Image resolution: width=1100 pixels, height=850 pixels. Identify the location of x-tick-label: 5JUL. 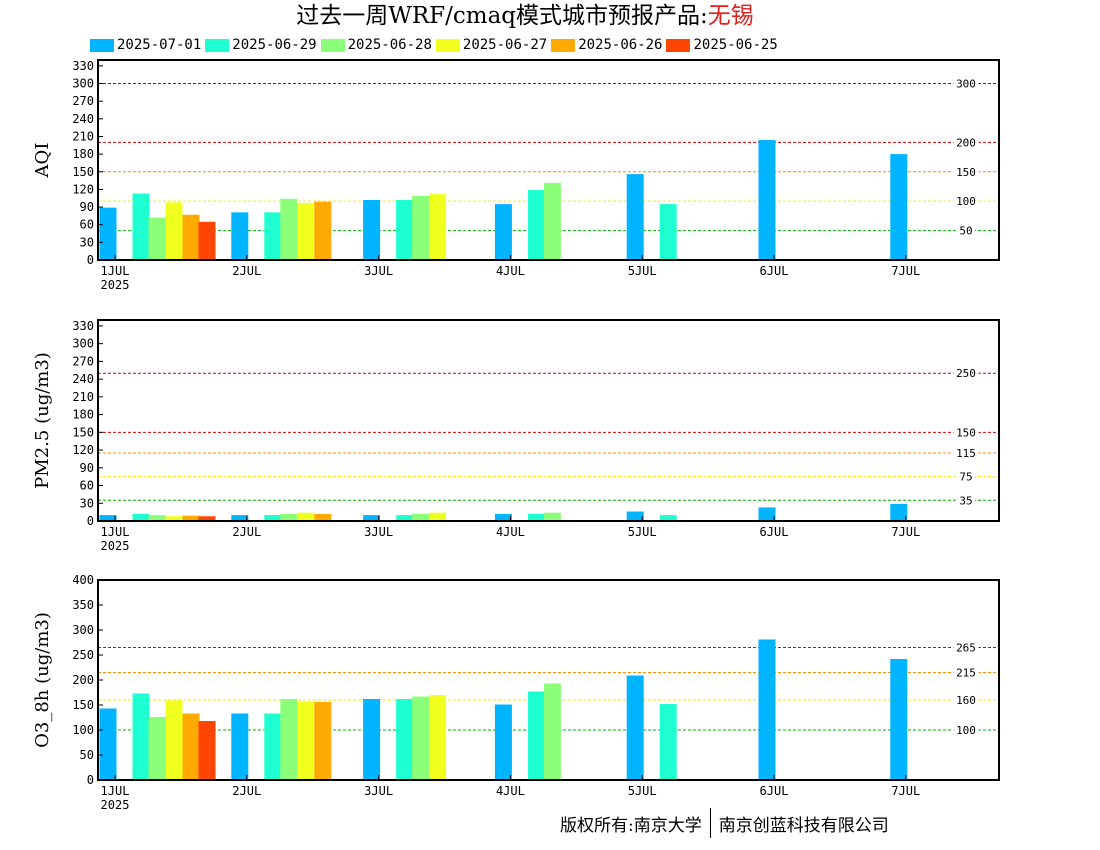
(642, 532).